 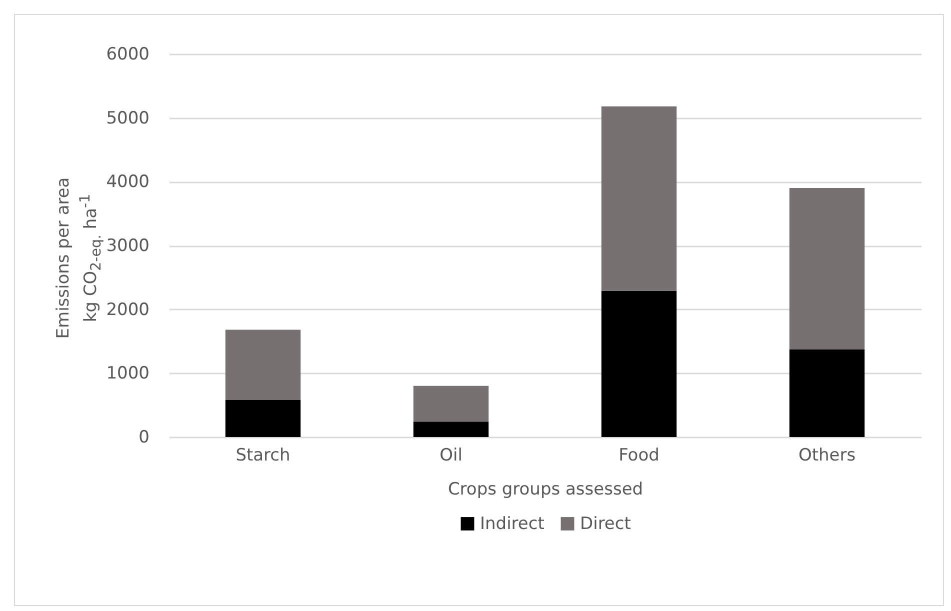 I want to click on y-tick-label: 1000, so click(x=128, y=374).